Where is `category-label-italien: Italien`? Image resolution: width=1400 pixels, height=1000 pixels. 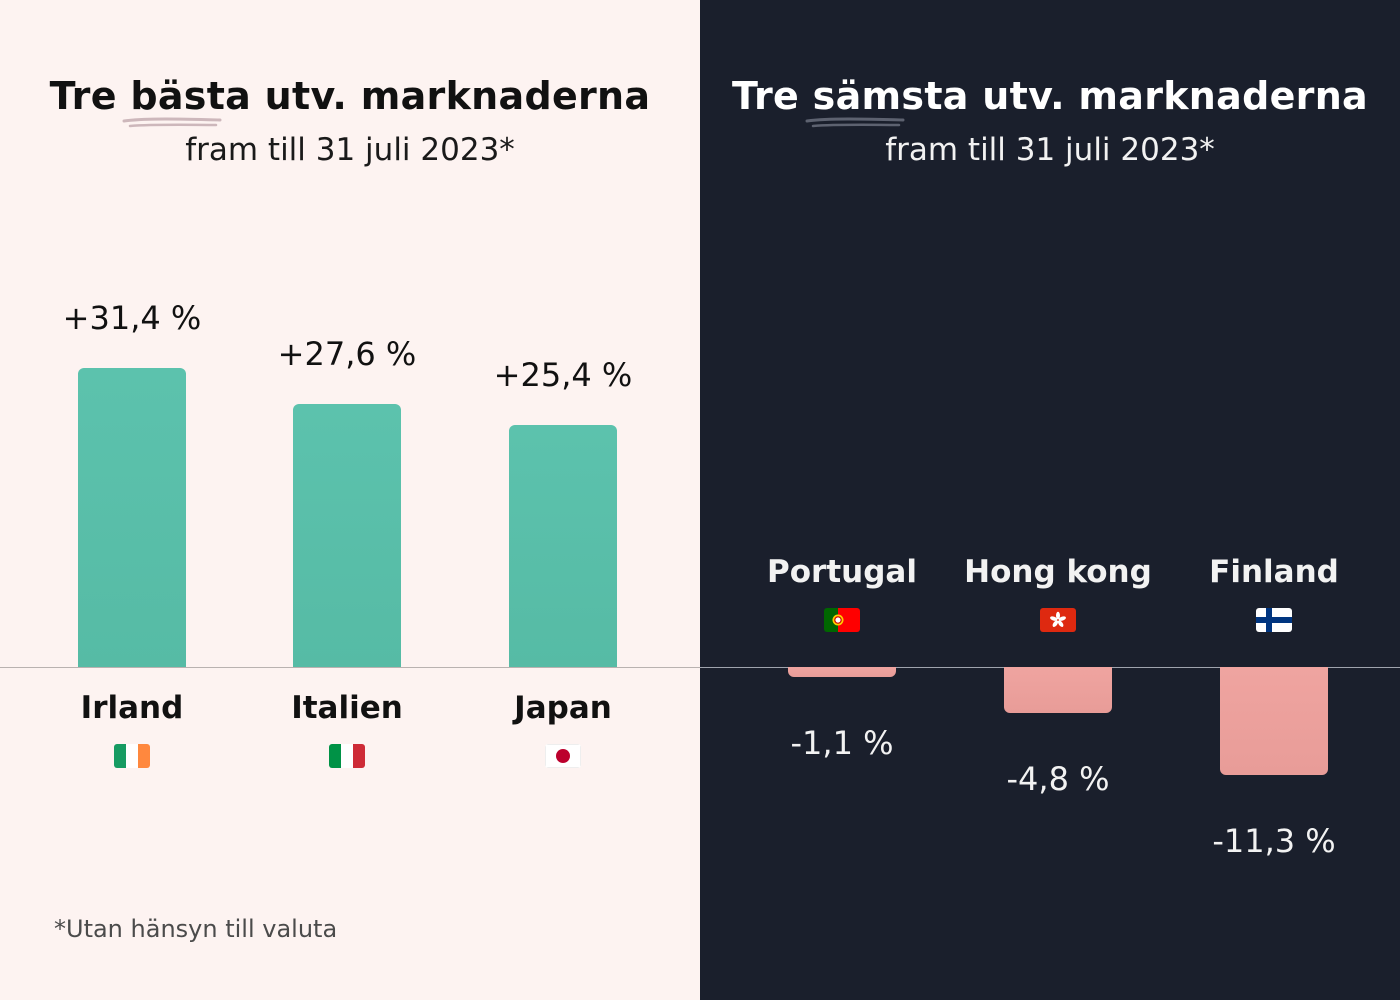 category-label-italien: Italien is located at coordinates (347, 708).